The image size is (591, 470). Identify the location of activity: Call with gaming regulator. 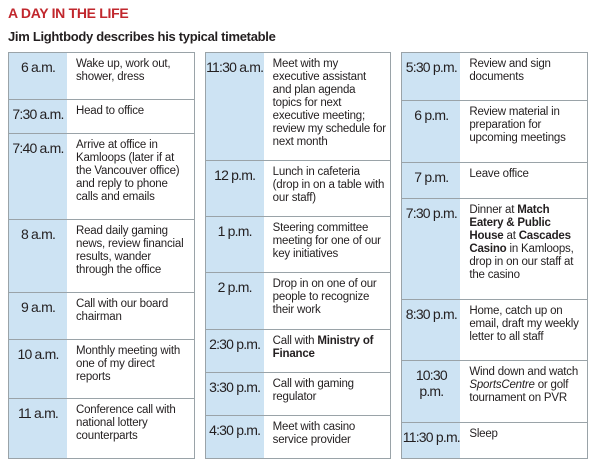
(327, 394).